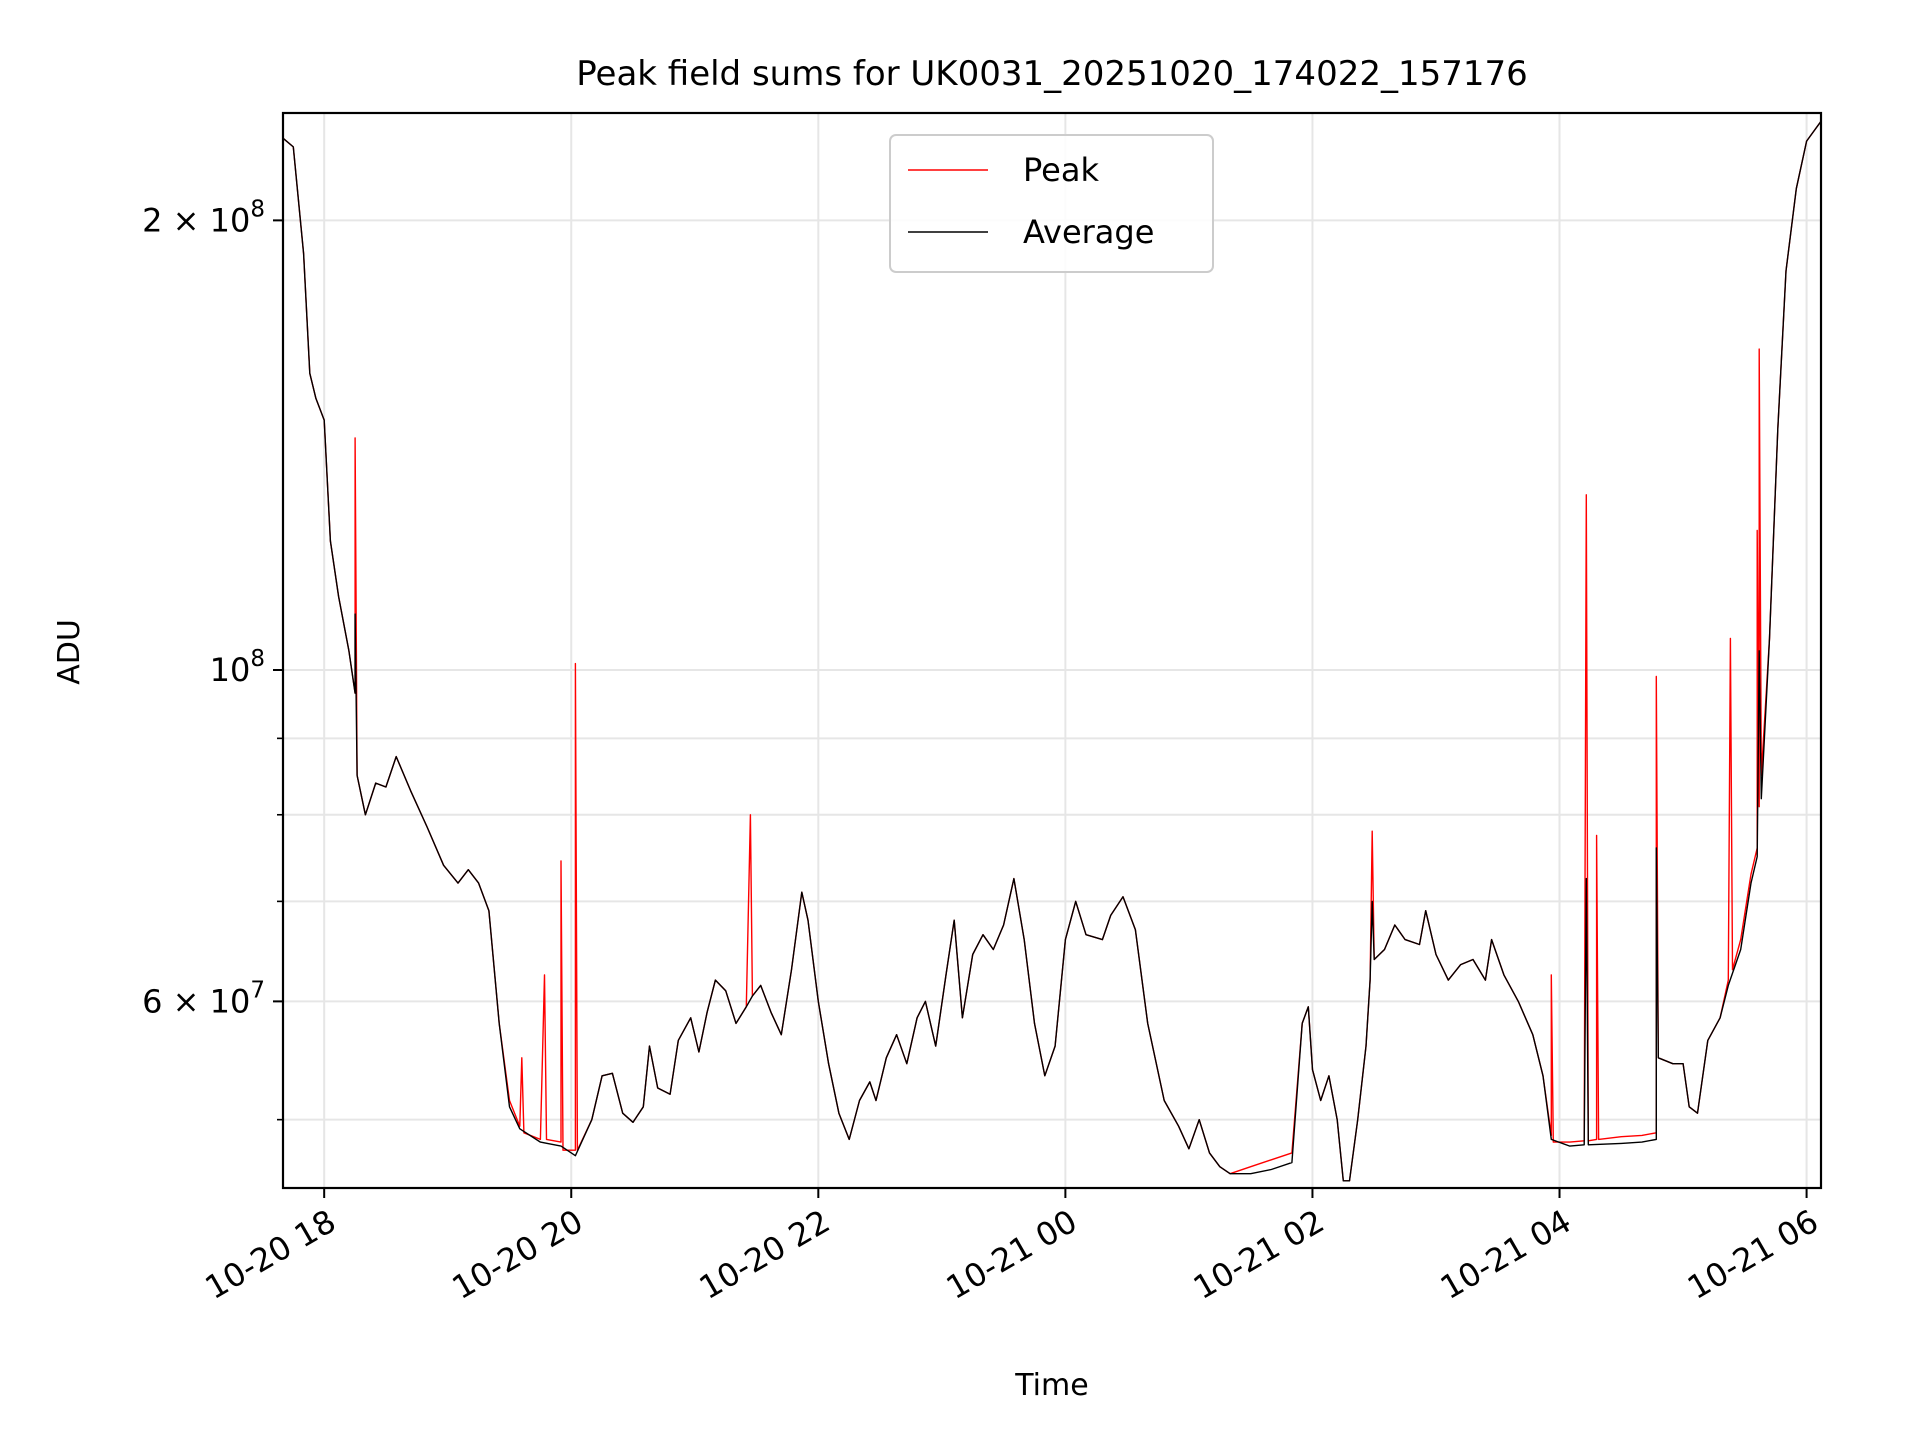 Image resolution: width=1920 pixels, height=1440 pixels. I want to click on legend-label-peak: Peak, so click(1061, 170).